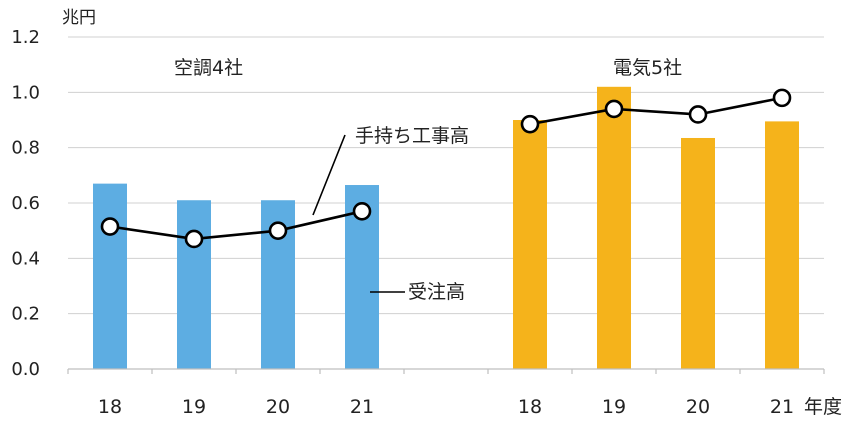  I want to click on y-tick-label: 0.8, so click(25, 148).